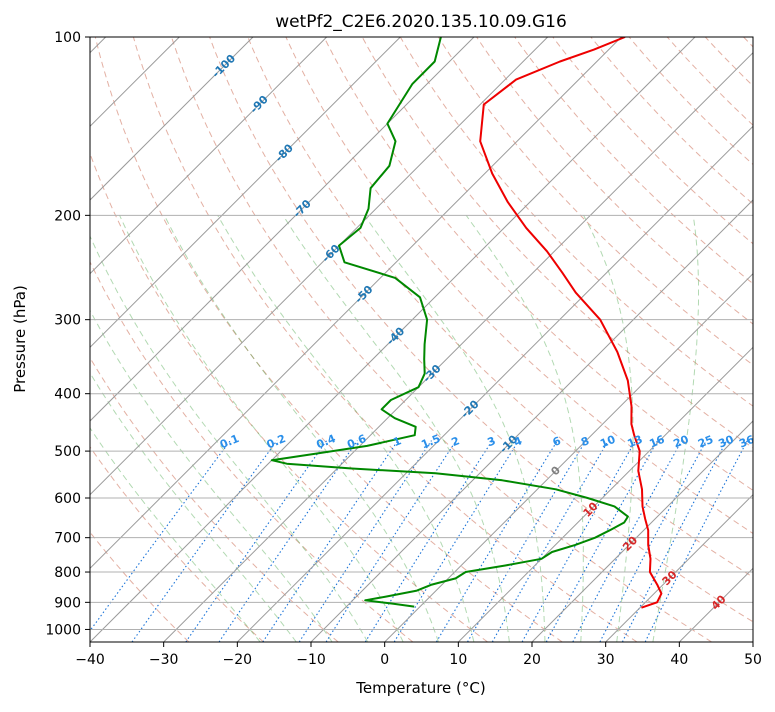 This screenshot has height=712, width=775. I want to click on mixing-ratio-label: 16, so click(656, 442).